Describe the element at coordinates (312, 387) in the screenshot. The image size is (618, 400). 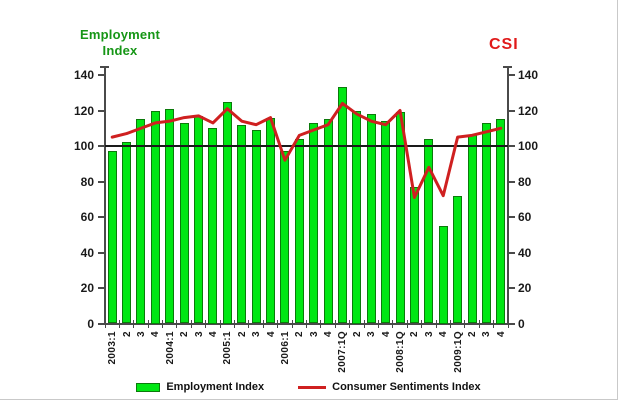
I see `legend-line-swatch` at that location.